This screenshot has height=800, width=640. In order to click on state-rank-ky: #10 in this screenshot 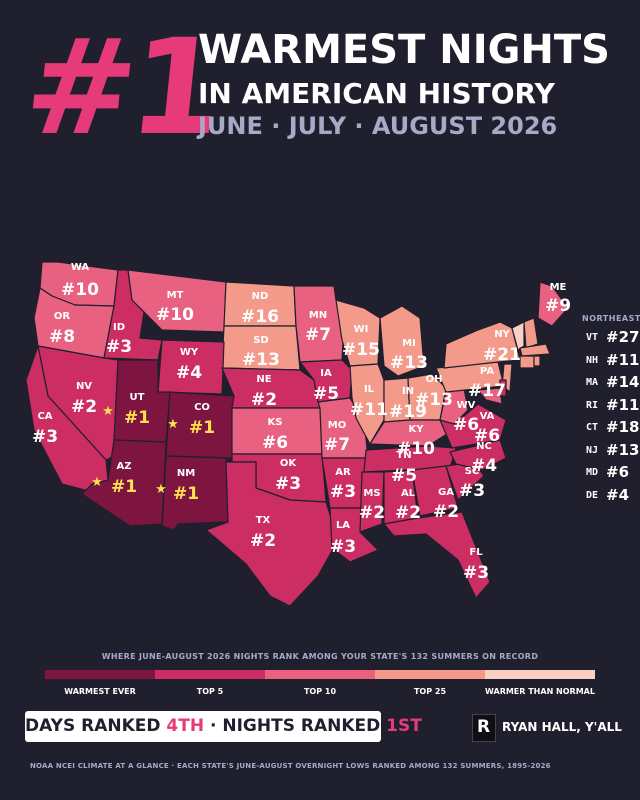, I will do `click(416, 449)`.